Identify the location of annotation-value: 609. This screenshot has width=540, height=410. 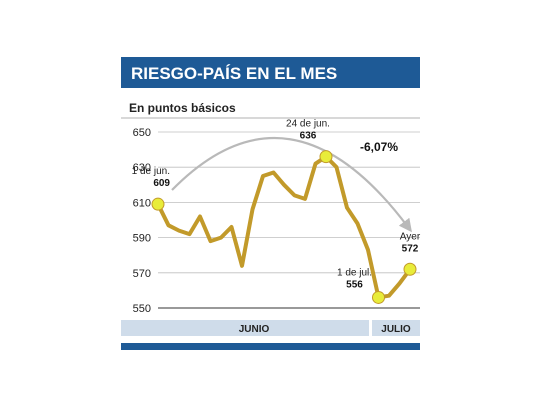
(161, 183).